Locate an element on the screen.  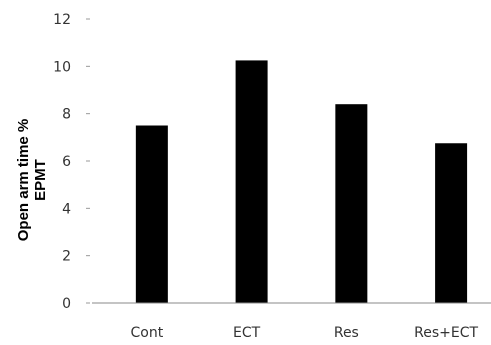
y-tick-label: 4 is located at coordinates (66, 209).